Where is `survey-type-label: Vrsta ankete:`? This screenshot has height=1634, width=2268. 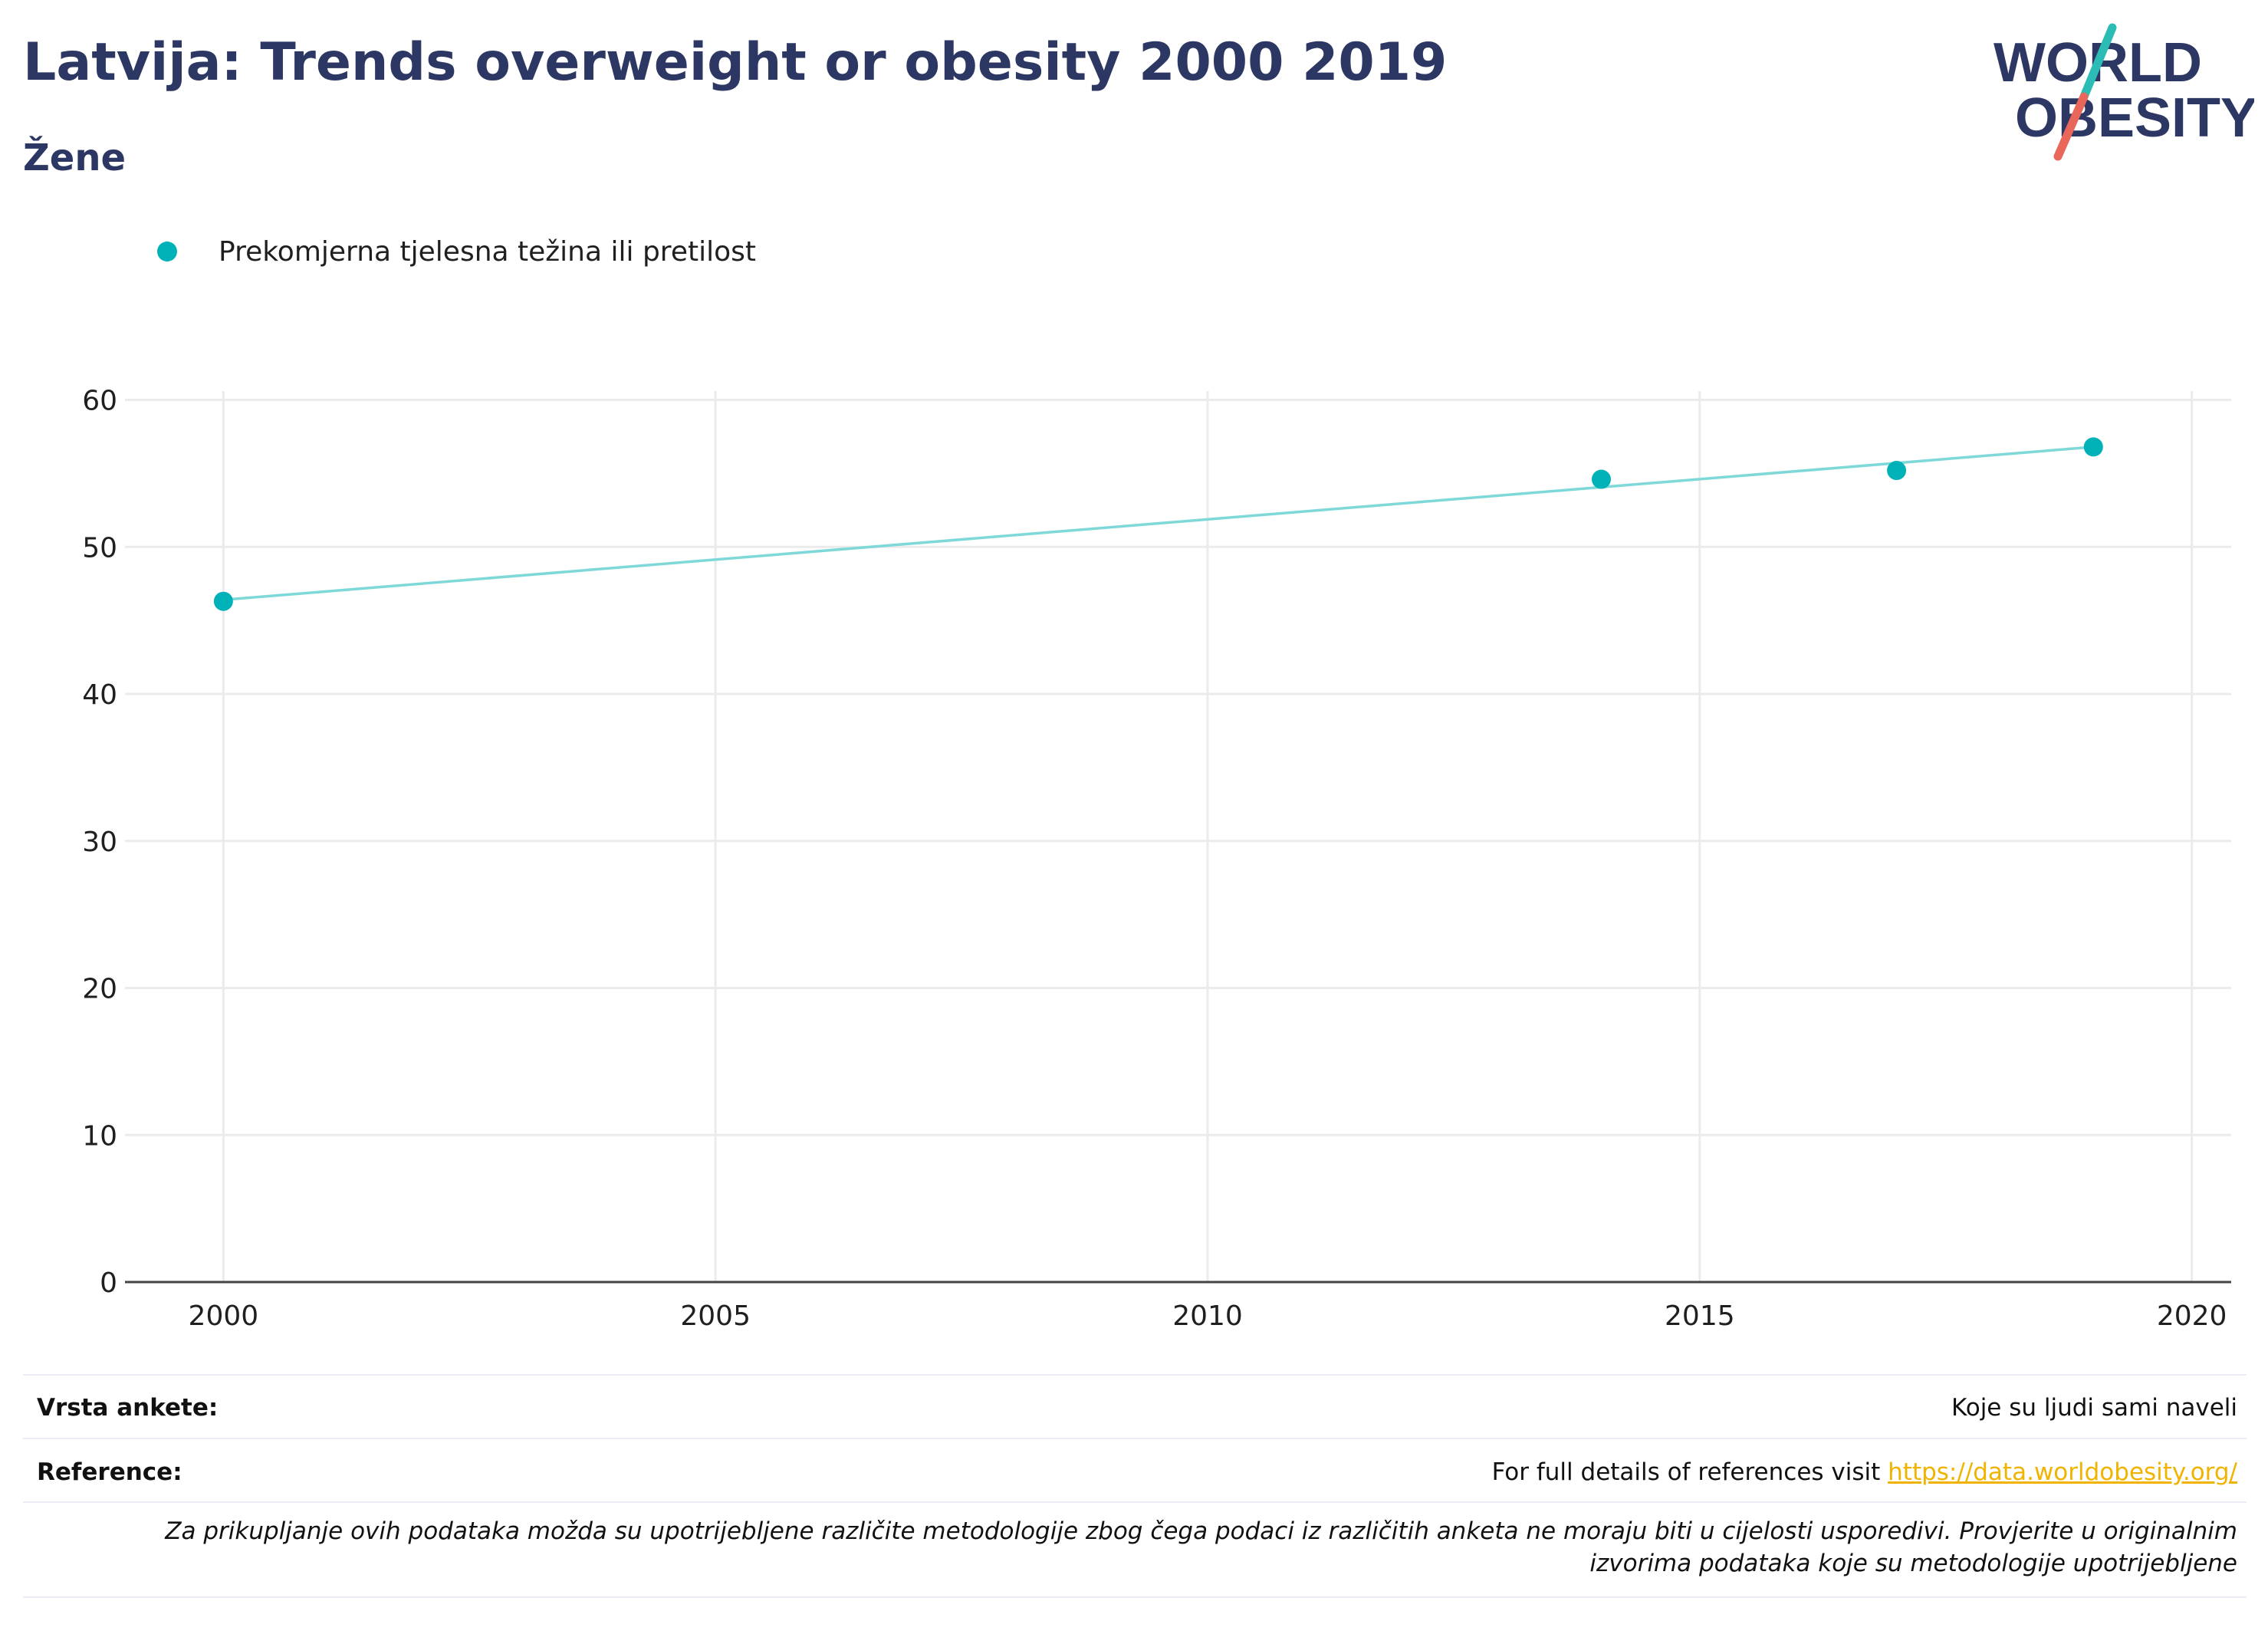
survey-type-label: Vrsta ankete: is located at coordinates (128, 1408).